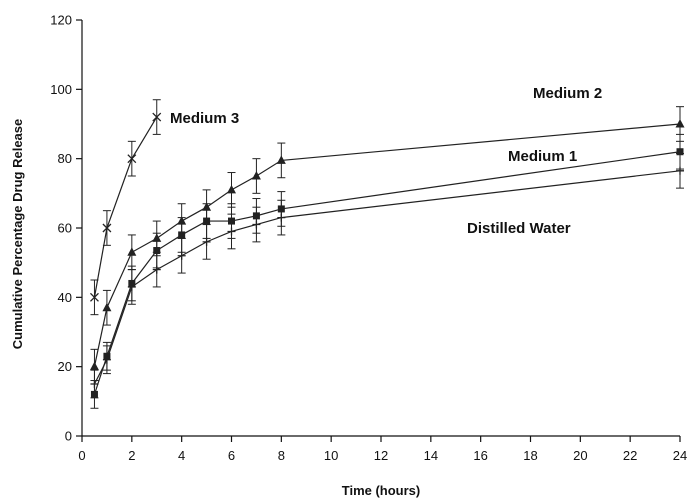 The width and height of the screenshot is (690, 500). Describe the element at coordinates (181, 455) in the screenshot. I see `x-tick-label: 4` at that location.